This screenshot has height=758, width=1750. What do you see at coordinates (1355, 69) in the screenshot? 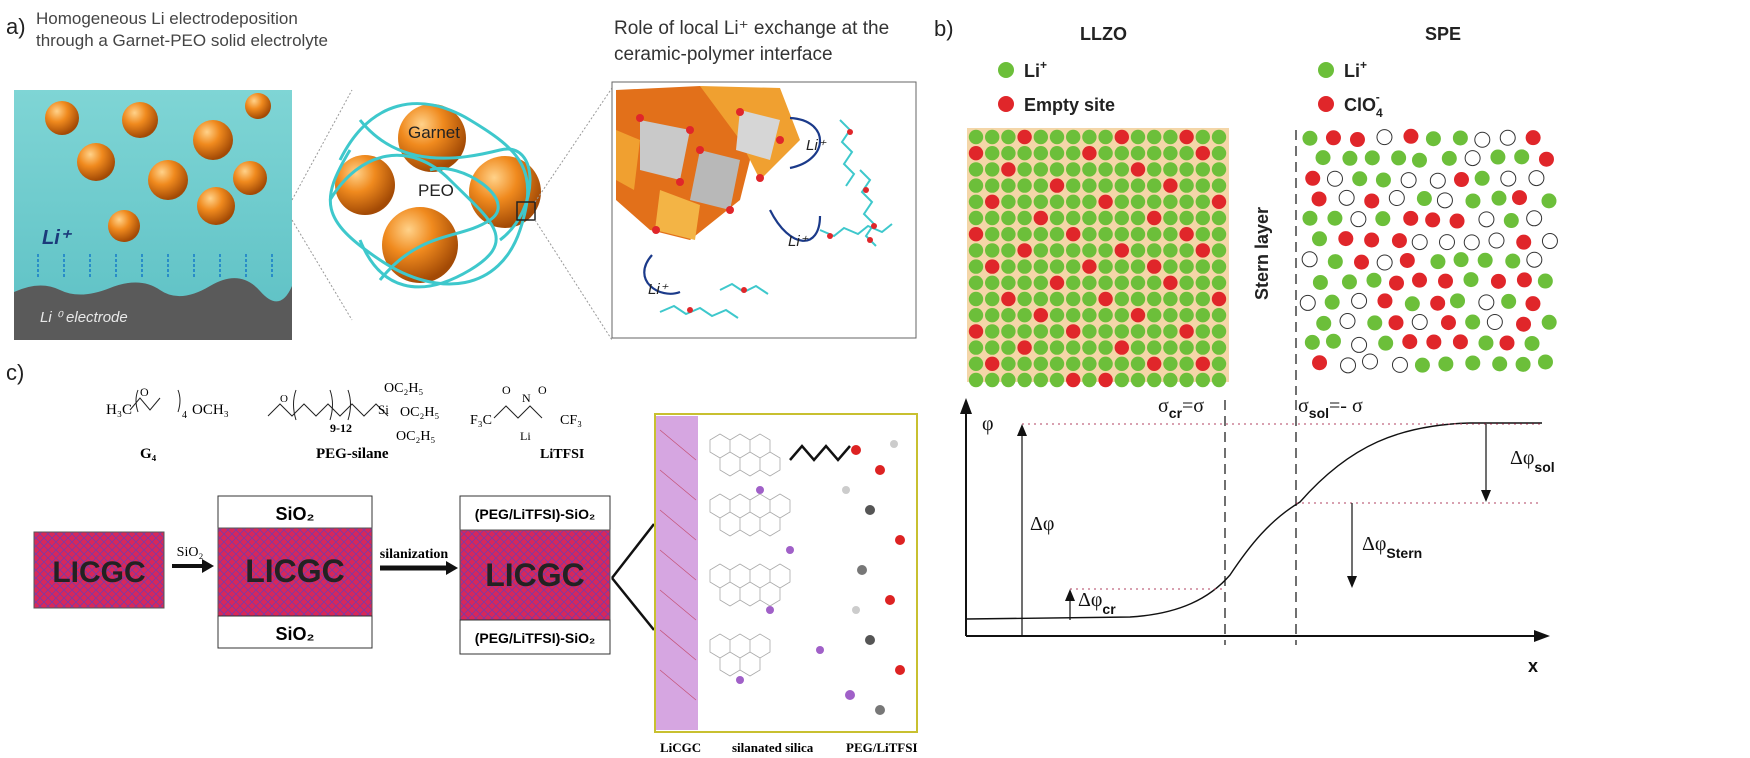
I see `spe-legend-li: Li+` at bounding box center [1355, 69].